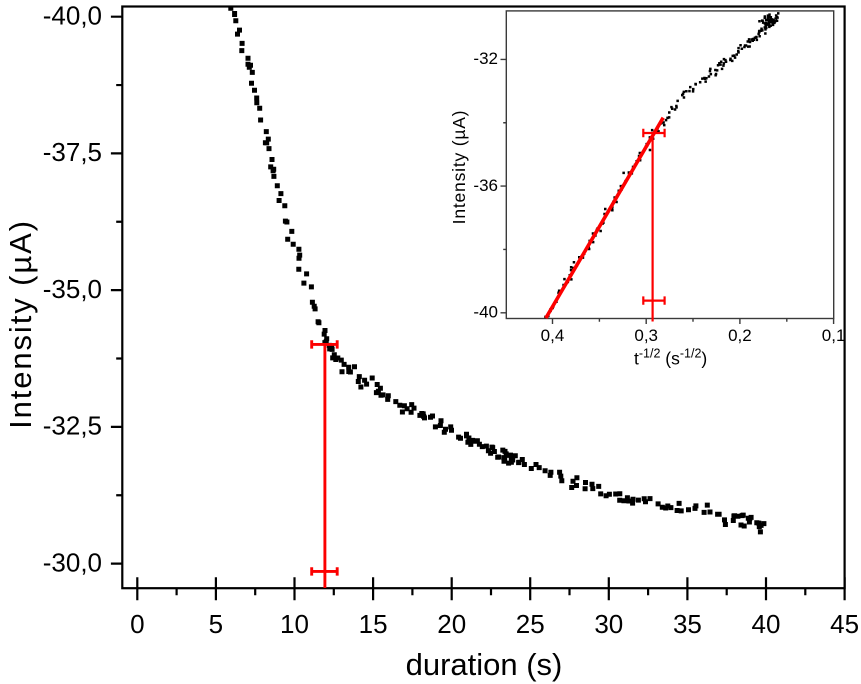  I want to click on svg-text: 25, so click(530, 624).